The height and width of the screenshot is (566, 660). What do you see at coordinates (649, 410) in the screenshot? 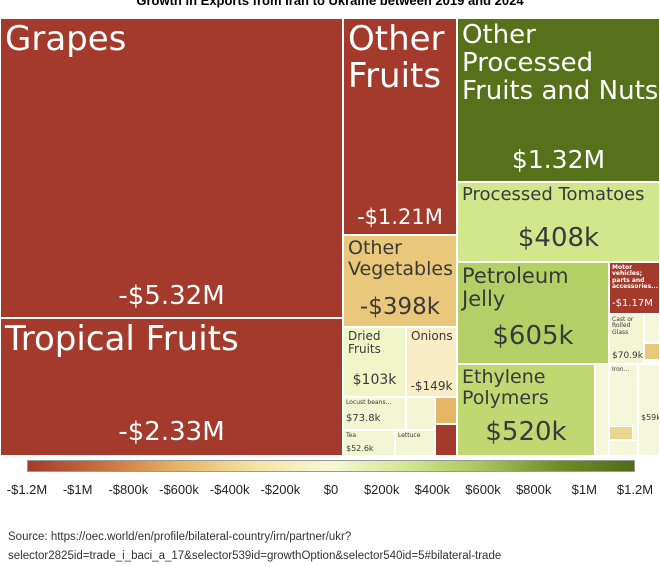
I see `tile-unlabeled-59k: $59k` at bounding box center [649, 410].